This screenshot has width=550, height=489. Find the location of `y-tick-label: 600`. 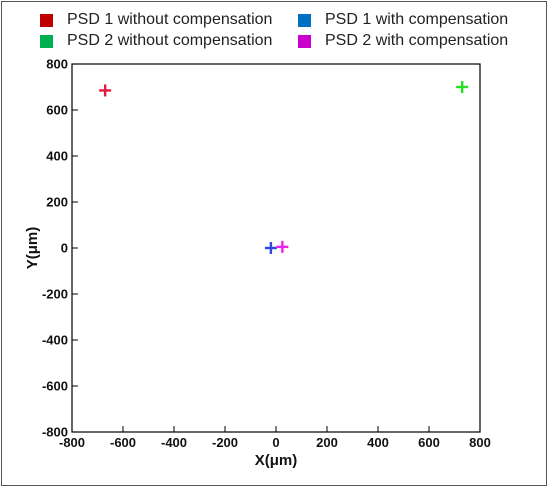

y-tick-label: 600 is located at coordinates (57, 110).